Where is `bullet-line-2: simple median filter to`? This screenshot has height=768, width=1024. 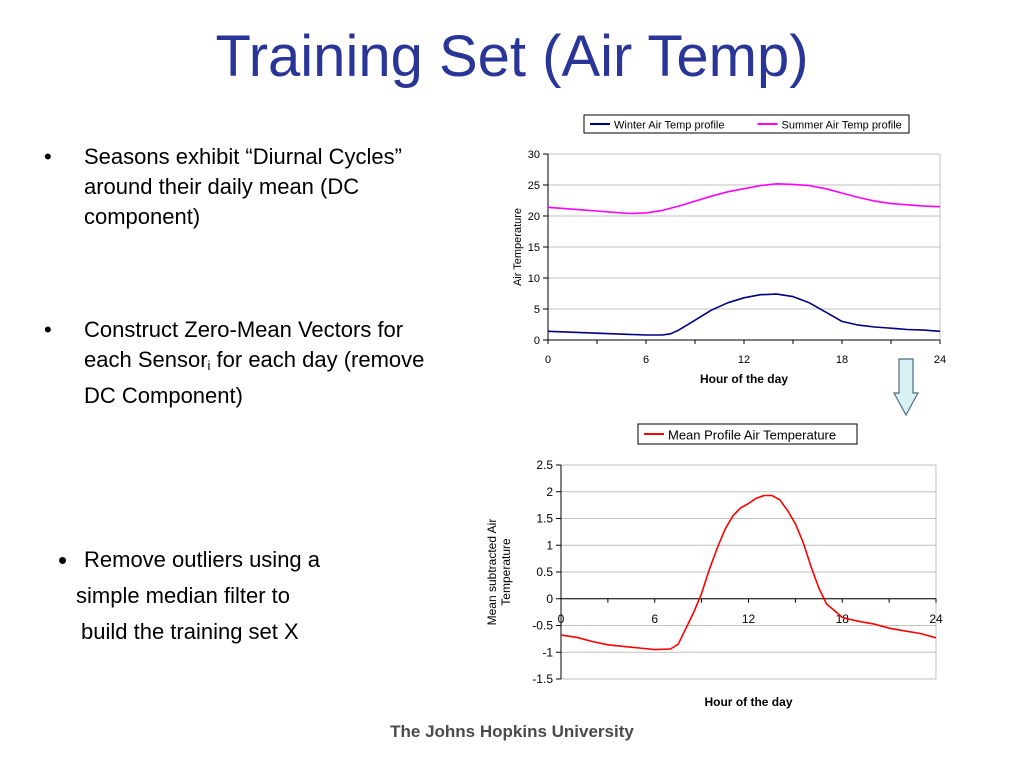
bullet-line-2: simple median filter to is located at coordinates (183, 595).